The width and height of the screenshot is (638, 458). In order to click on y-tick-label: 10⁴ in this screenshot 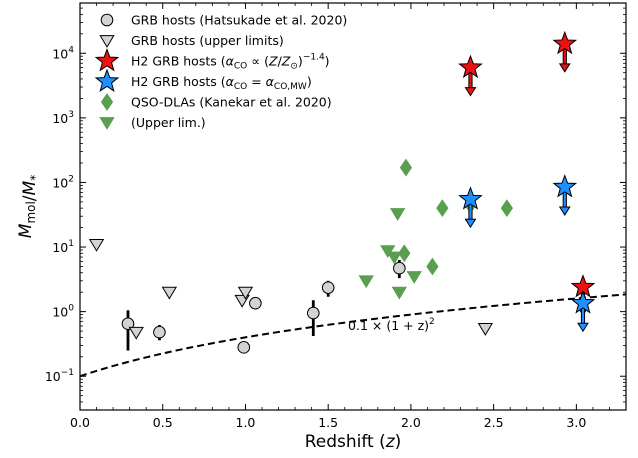, I will do `click(63, 53)`.